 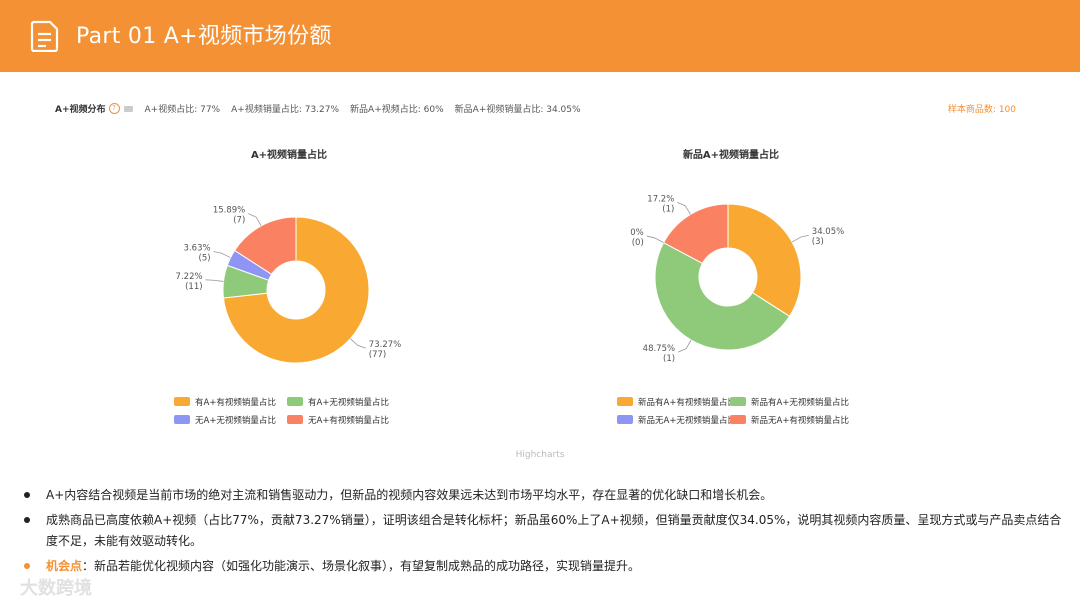 I want to click on stats-label: A+视频分布, so click(x=80, y=110).